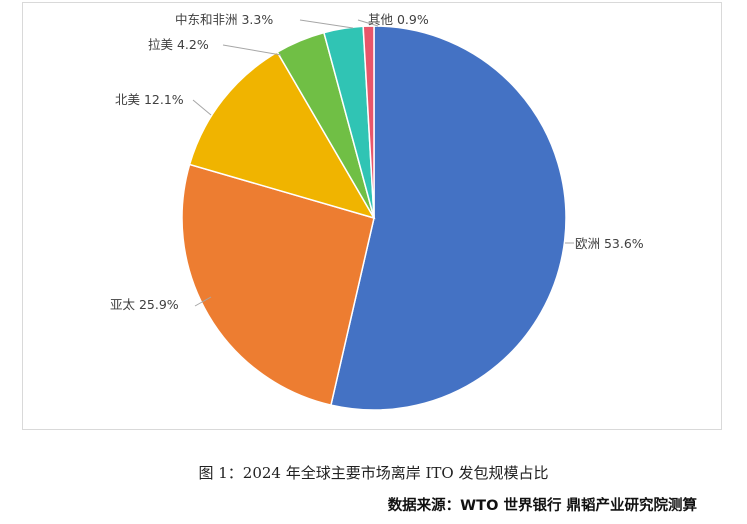  Describe the element at coordinates (542, 506) in the screenshot. I see `data-source: 数据来源：WTO 世界银行 鼎韬产业研究院测算` at that location.